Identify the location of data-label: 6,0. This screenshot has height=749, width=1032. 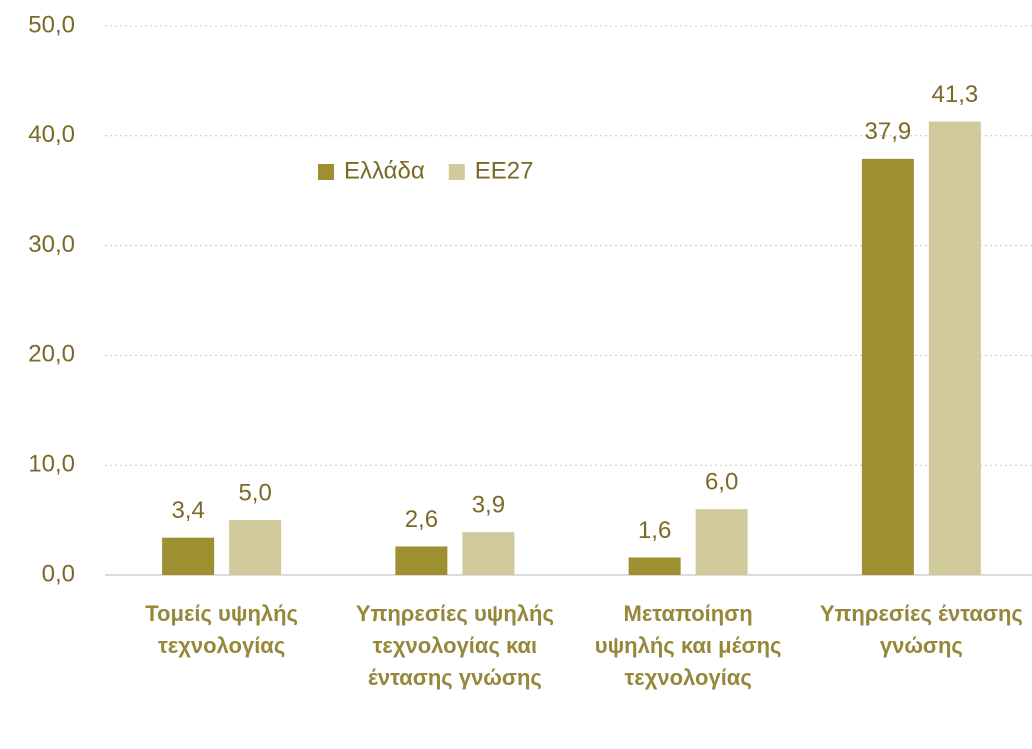
(721, 481).